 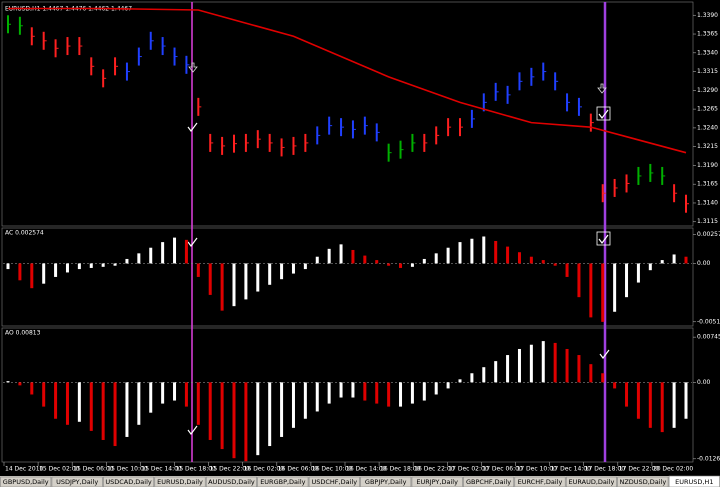 What do you see at coordinates (708, 234) in the screenshot?
I see `y-tick-label: 0.002574` at bounding box center [708, 234].